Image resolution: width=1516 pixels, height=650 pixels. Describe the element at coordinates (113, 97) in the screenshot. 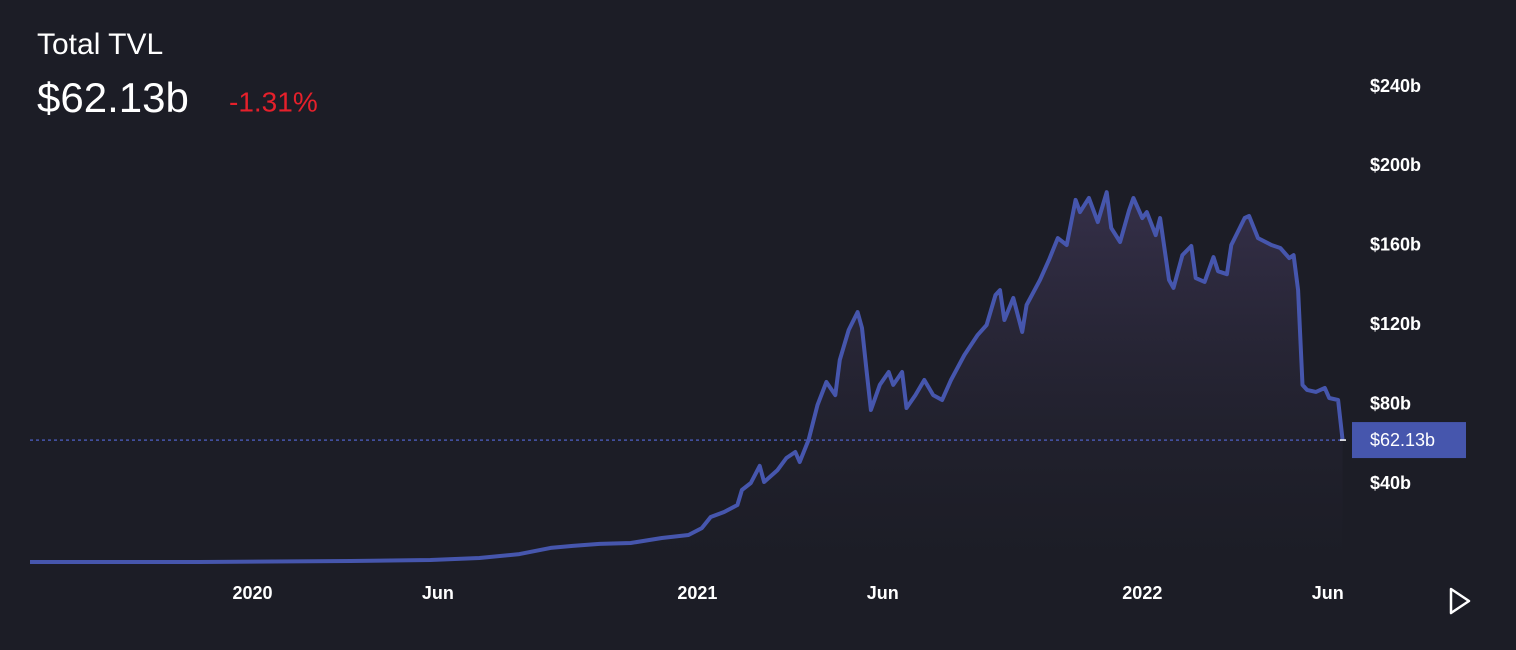

I see `current-value: $62.13b` at that location.